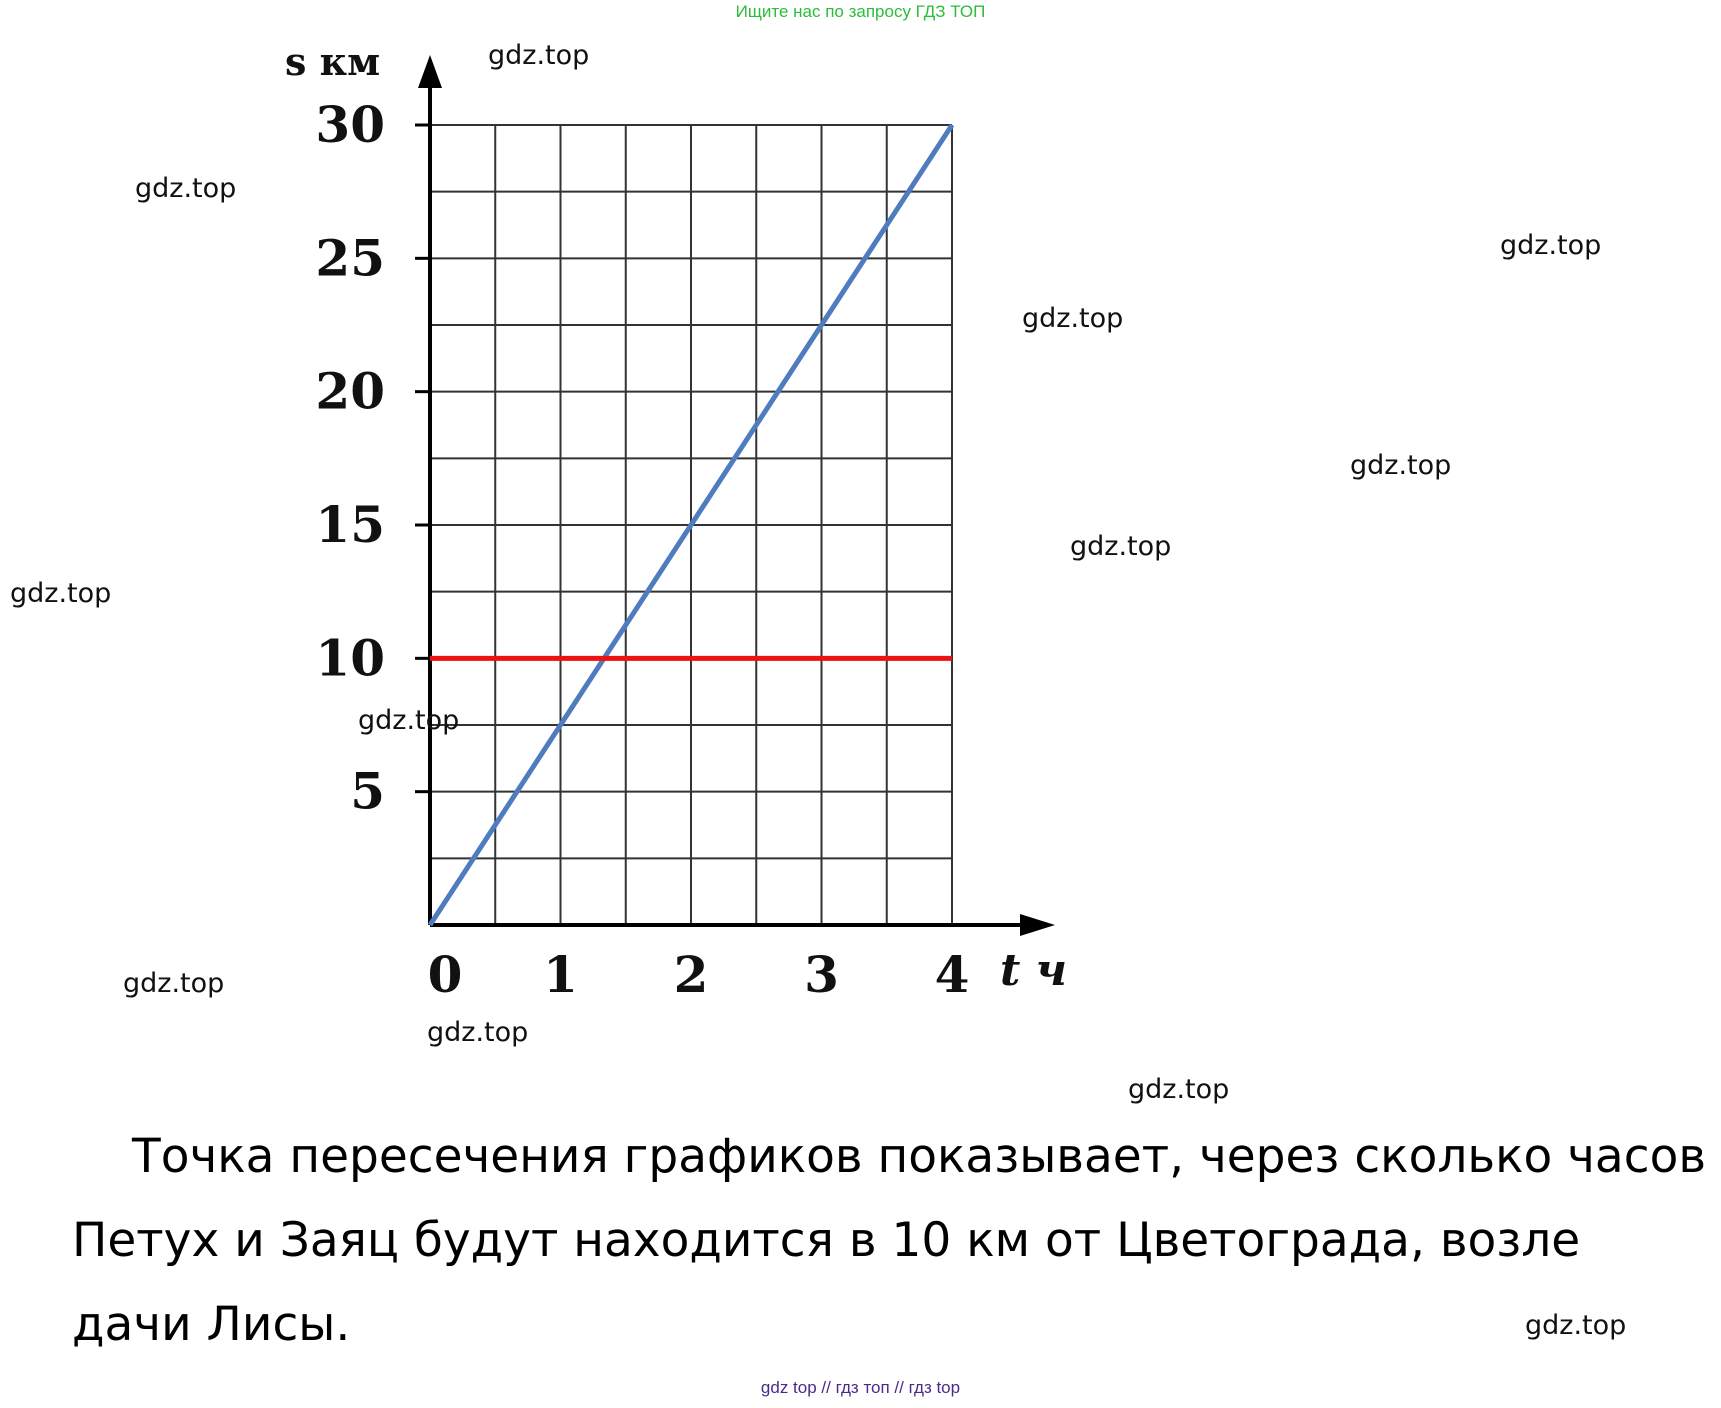 Image resolution: width=1721 pixels, height=1408 pixels. I want to click on y-tick-label: 5, so click(367, 791).